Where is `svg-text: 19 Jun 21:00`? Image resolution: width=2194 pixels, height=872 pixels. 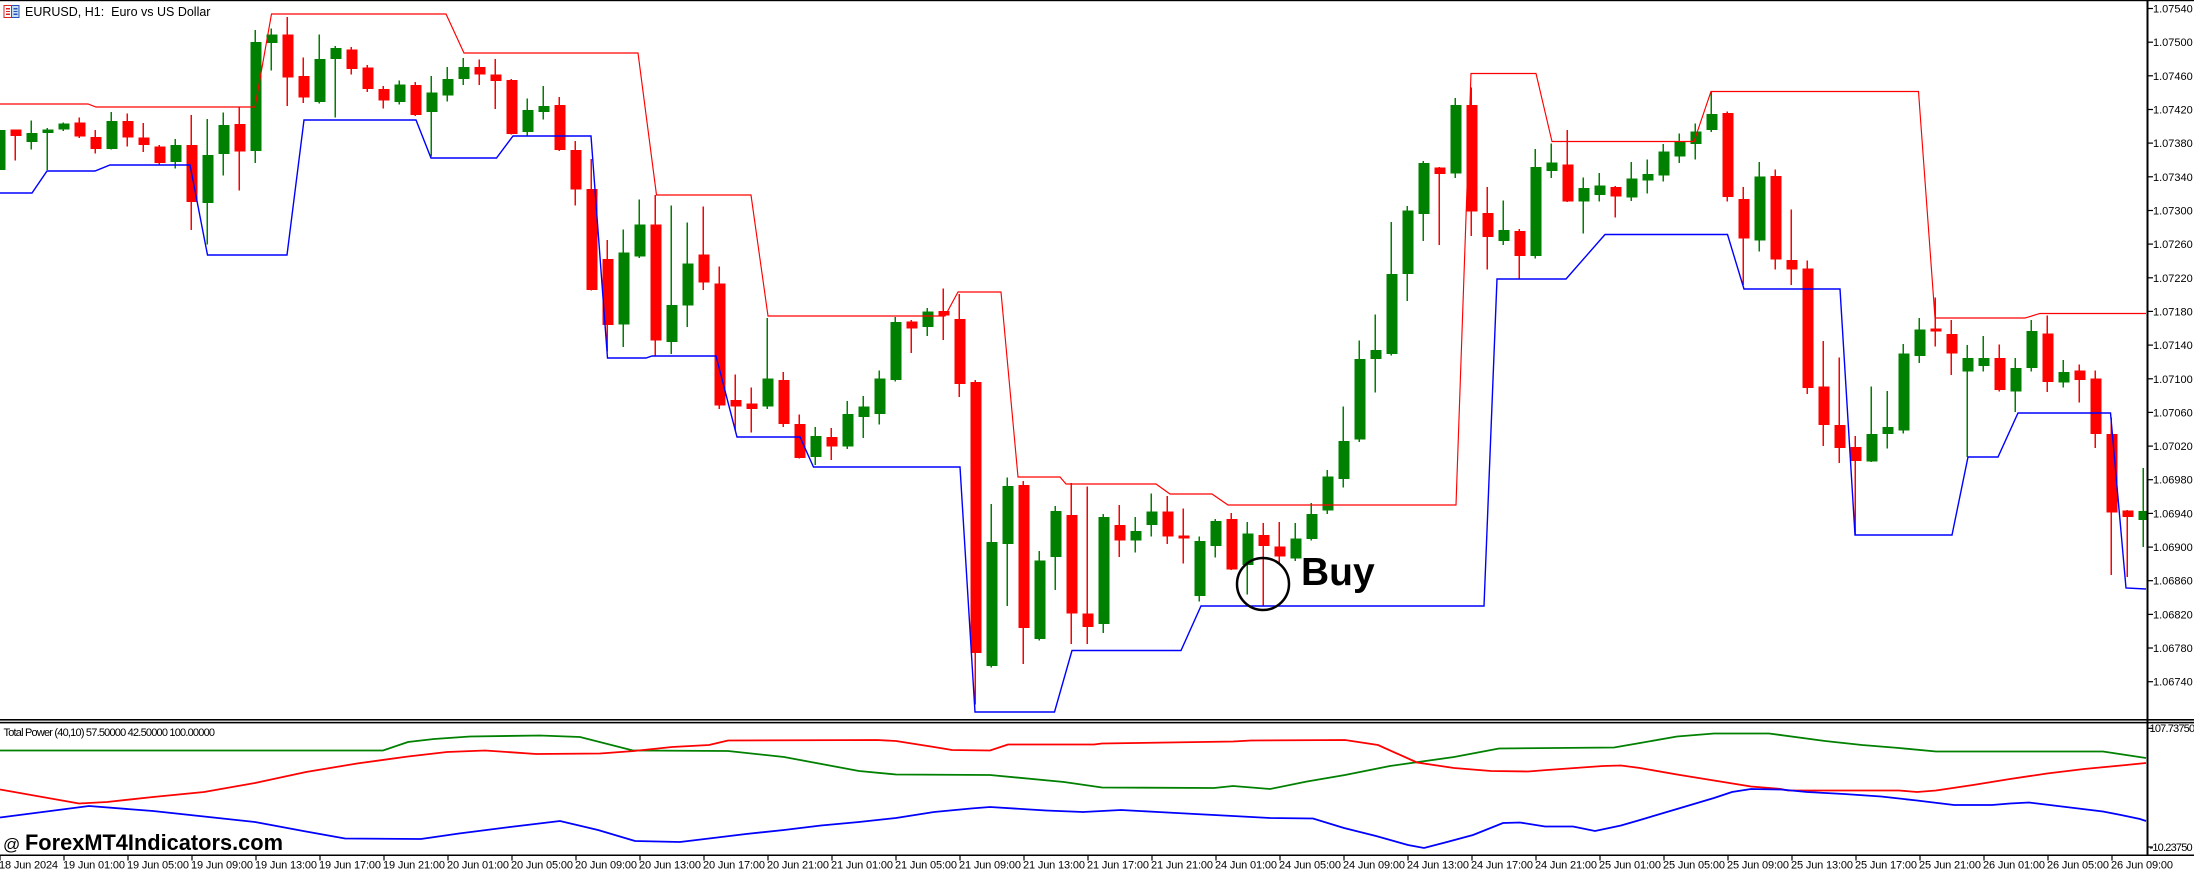 svg-text: 19 Jun 21:00 is located at coordinates (414, 866).